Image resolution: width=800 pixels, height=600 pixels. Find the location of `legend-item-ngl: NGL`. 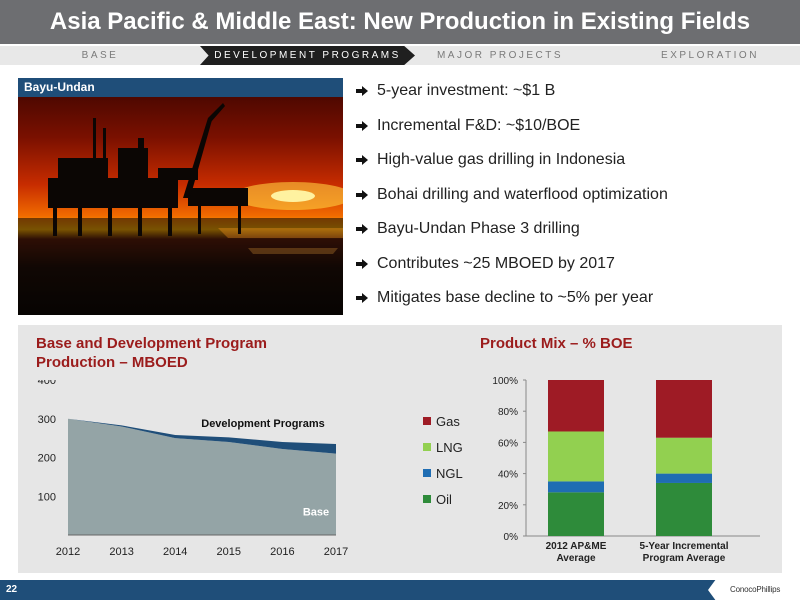

legend-item-ngl: NGL is located at coordinates (443, 473).